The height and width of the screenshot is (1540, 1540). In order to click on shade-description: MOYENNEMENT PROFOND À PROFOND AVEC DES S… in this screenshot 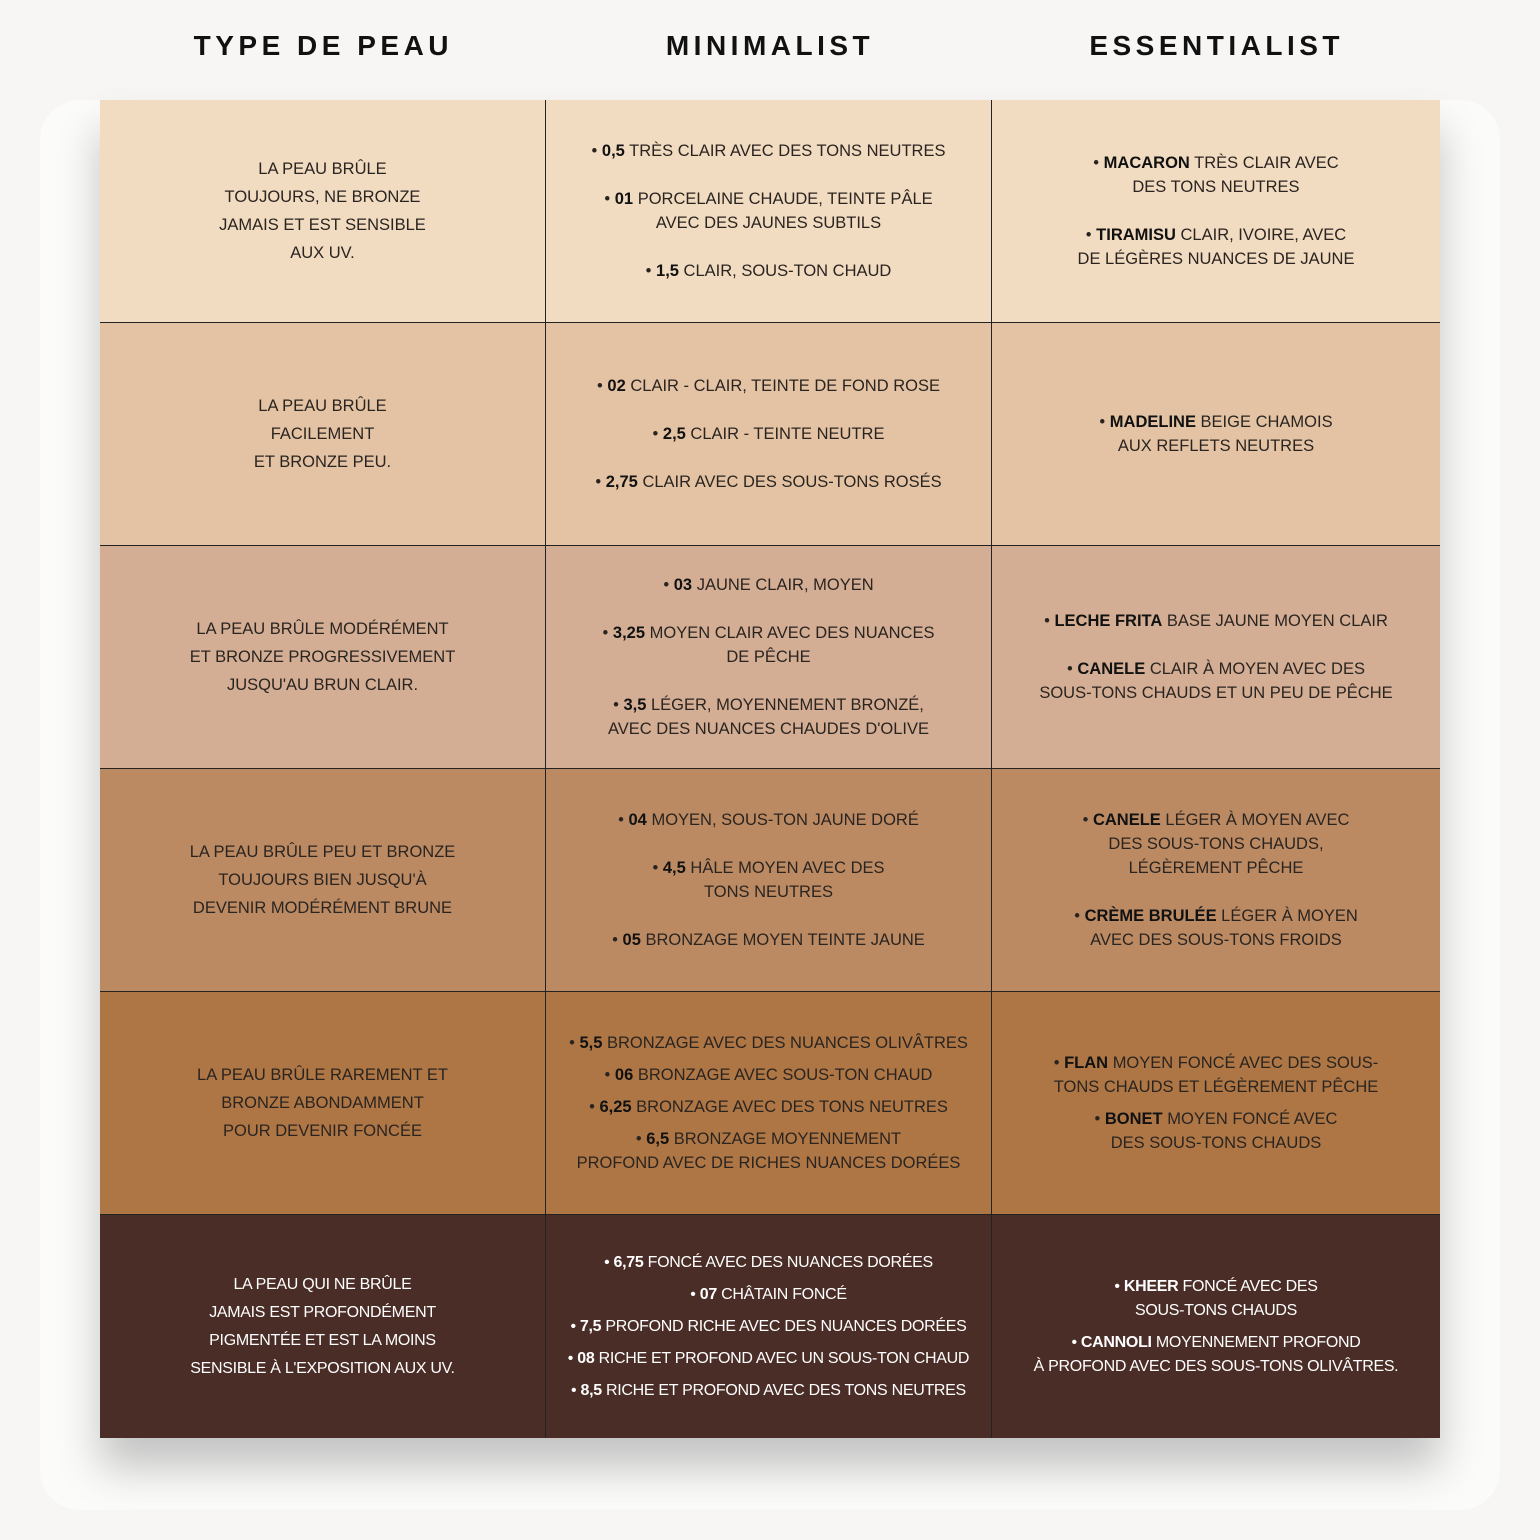, I will do `click(1216, 1354)`.